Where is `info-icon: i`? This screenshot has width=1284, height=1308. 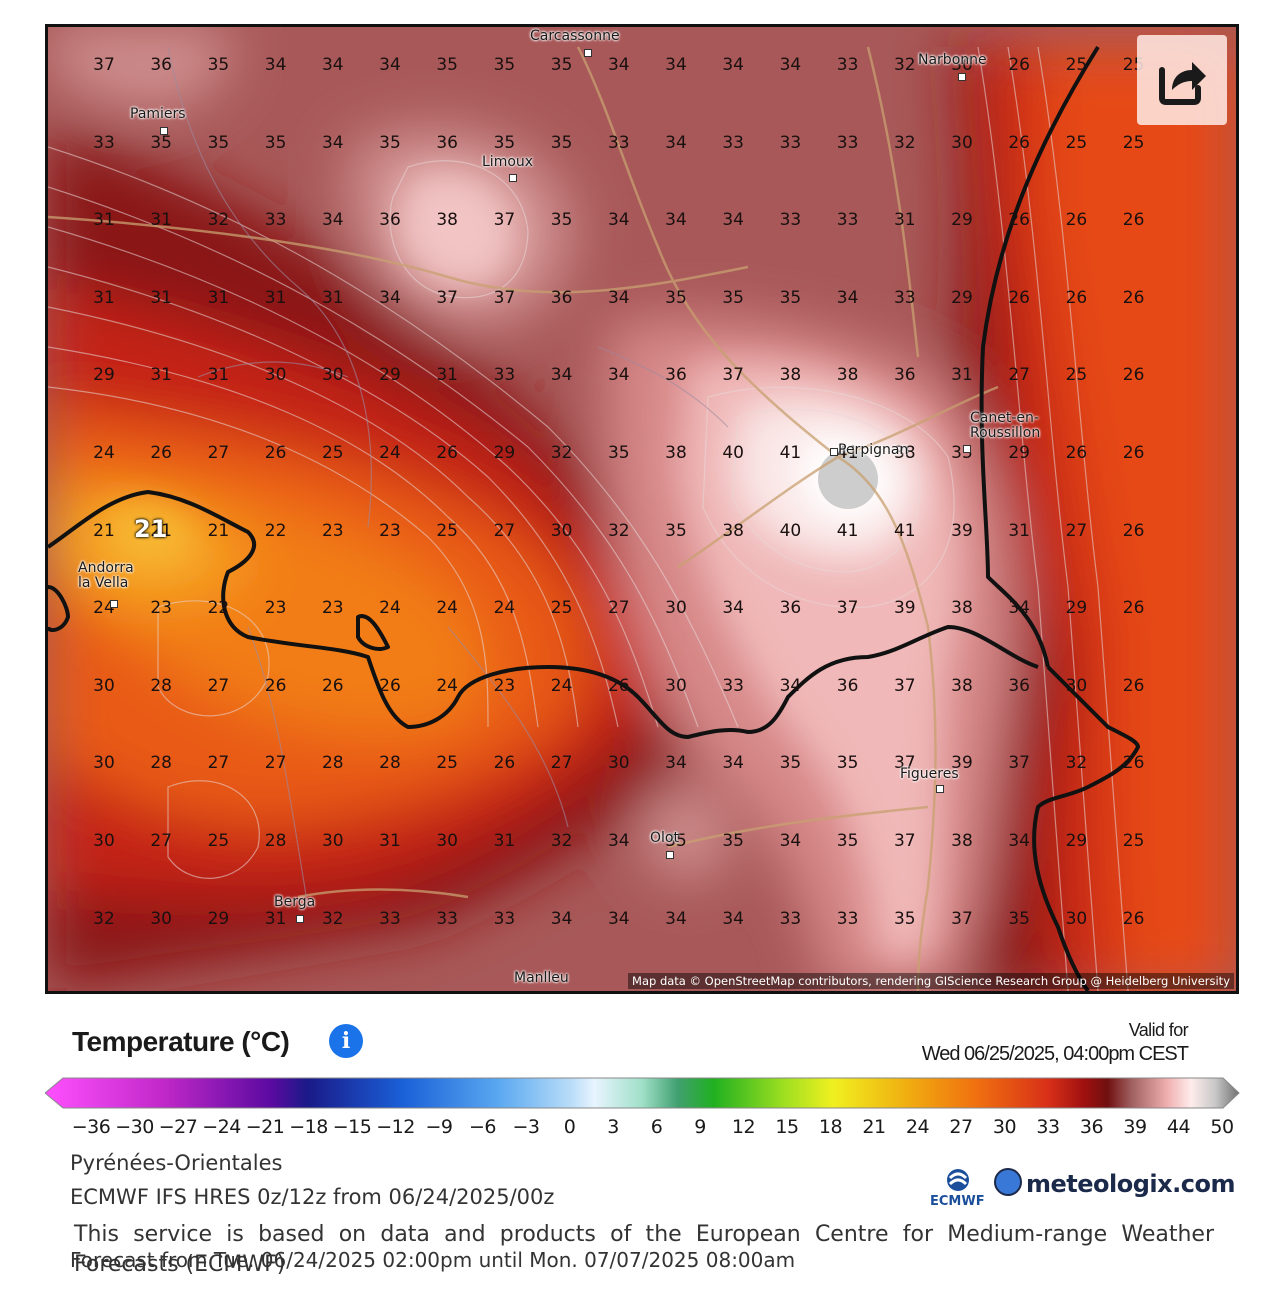
info-icon: i is located at coordinates (346, 1041).